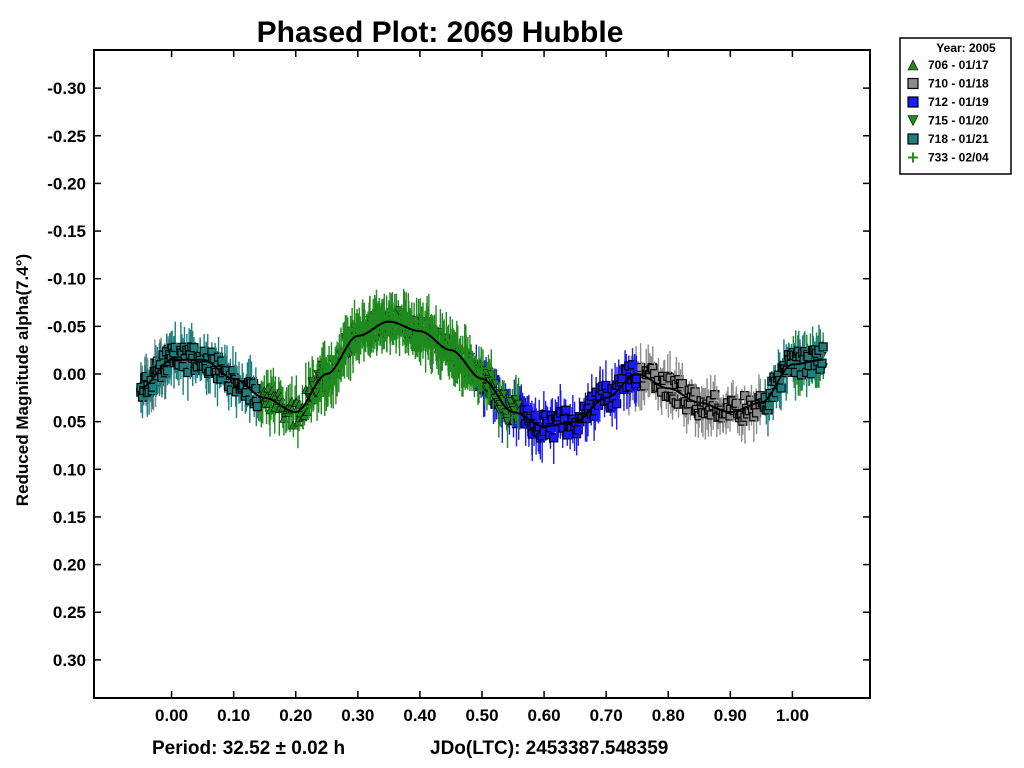 The height and width of the screenshot is (768, 1024). I want to click on legend-entry: 733 - 02/04, so click(948, 158).